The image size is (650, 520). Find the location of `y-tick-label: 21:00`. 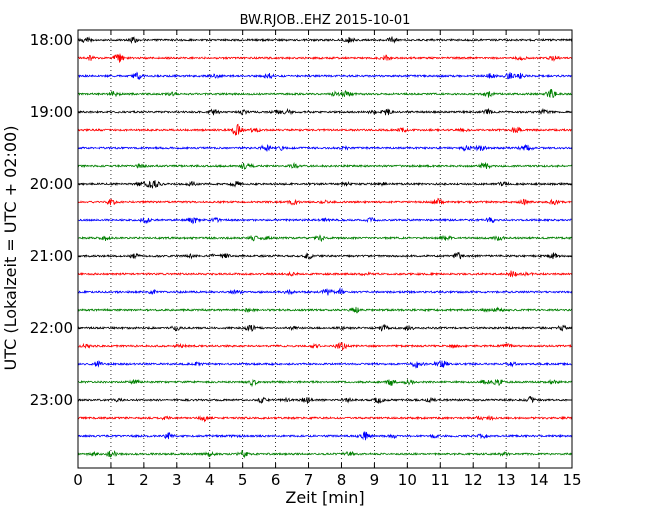

y-tick-label: 21:00 is located at coordinates (51, 256).